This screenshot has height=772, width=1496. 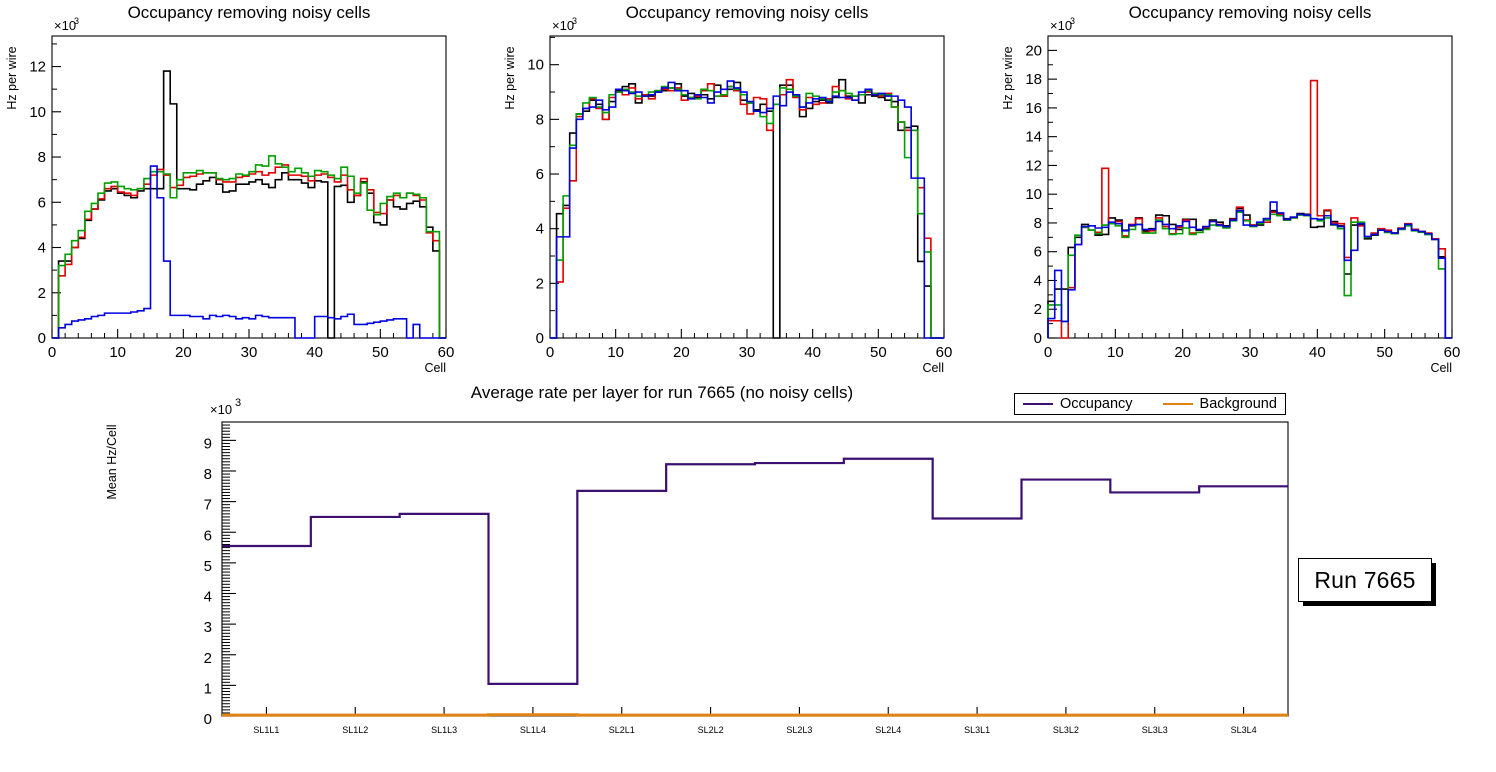 What do you see at coordinates (446, 352) in the screenshot?
I see `panel-sl1-xtick-label: 60` at bounding box center [446, 352].